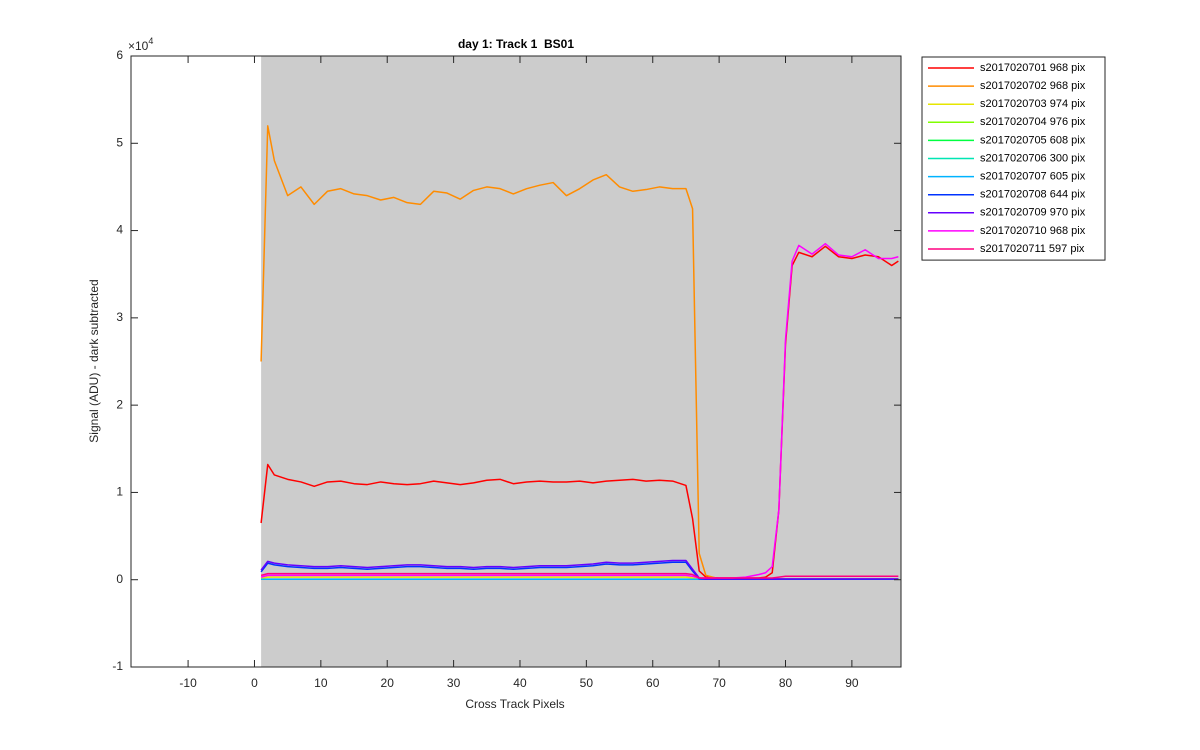 This screenshot has height=750, width=1200. Describe the element at coordinates (1033, 177) in the screenshot. I see `legend-label: s2017020707 605 pix` at that location.